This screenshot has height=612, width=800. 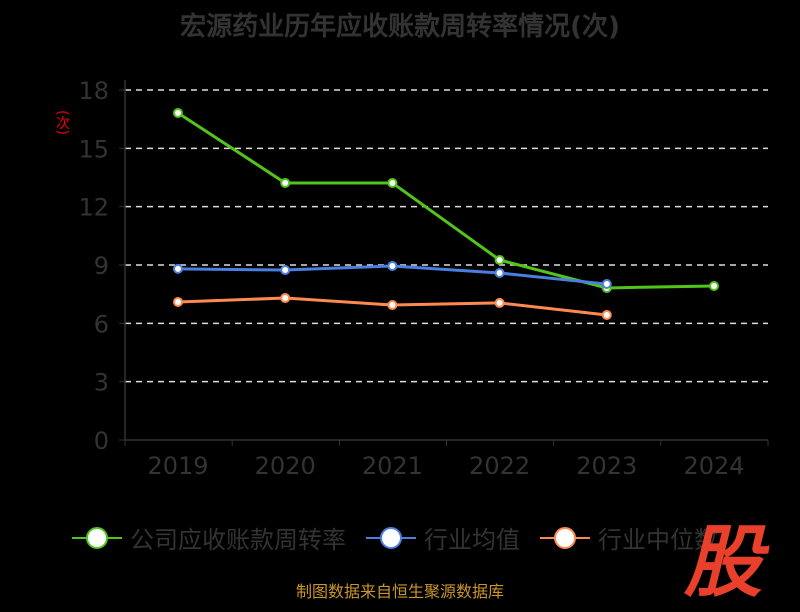 What do you see at coordinates (177, 466) in the screenshot?
I see `x-tick-label: 2019` at bounding box center [177, 466].